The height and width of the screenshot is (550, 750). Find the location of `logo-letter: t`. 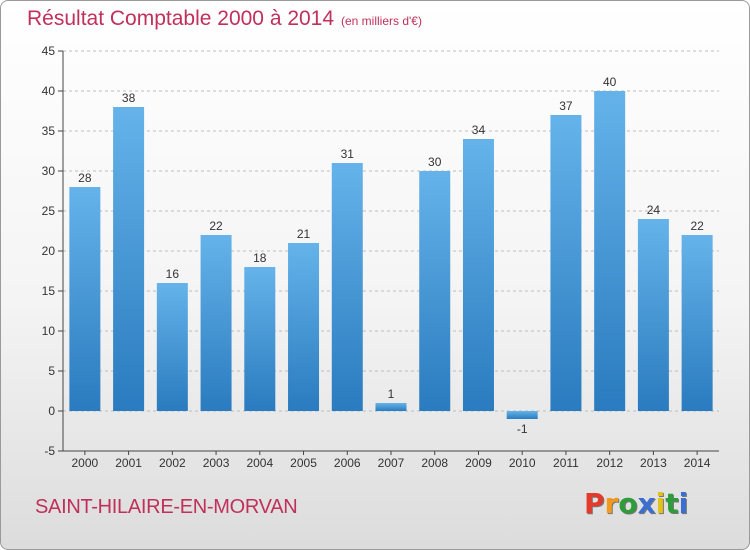

logo-letter: t is located at coordinates (672, 503).